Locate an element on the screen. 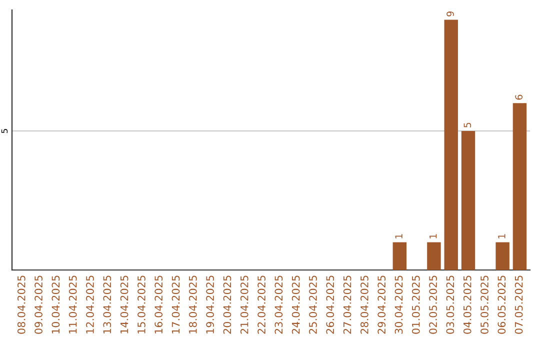  x-tick-label: 25.04.2025 is located at coordinates (313, 305).